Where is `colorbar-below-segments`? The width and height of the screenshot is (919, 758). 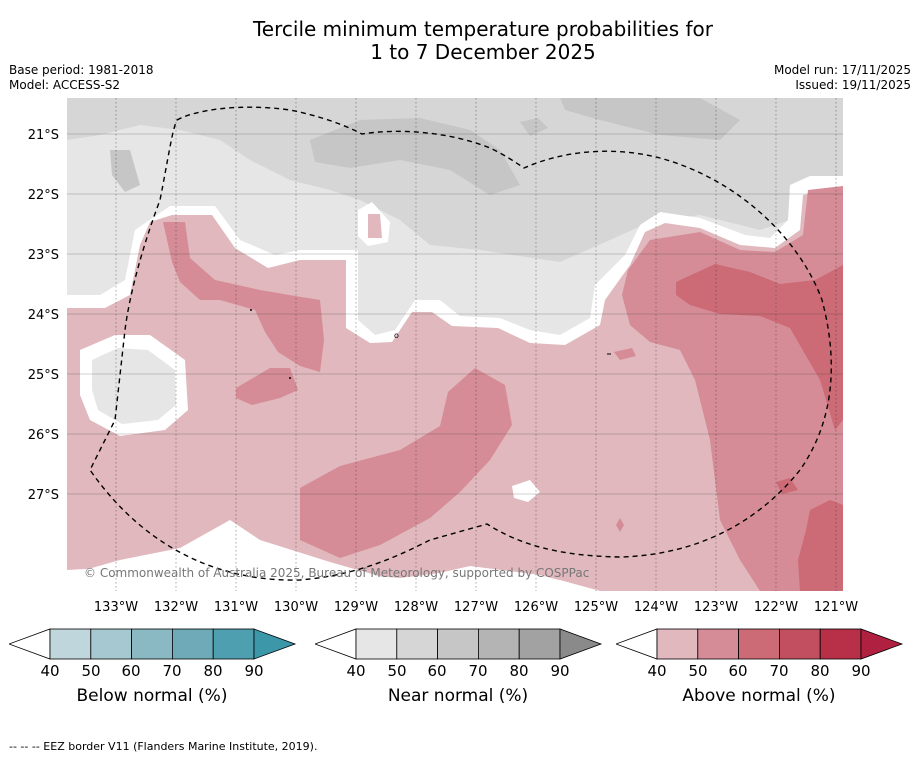 colorbar-below-segments is located at coordinates (152, 644).